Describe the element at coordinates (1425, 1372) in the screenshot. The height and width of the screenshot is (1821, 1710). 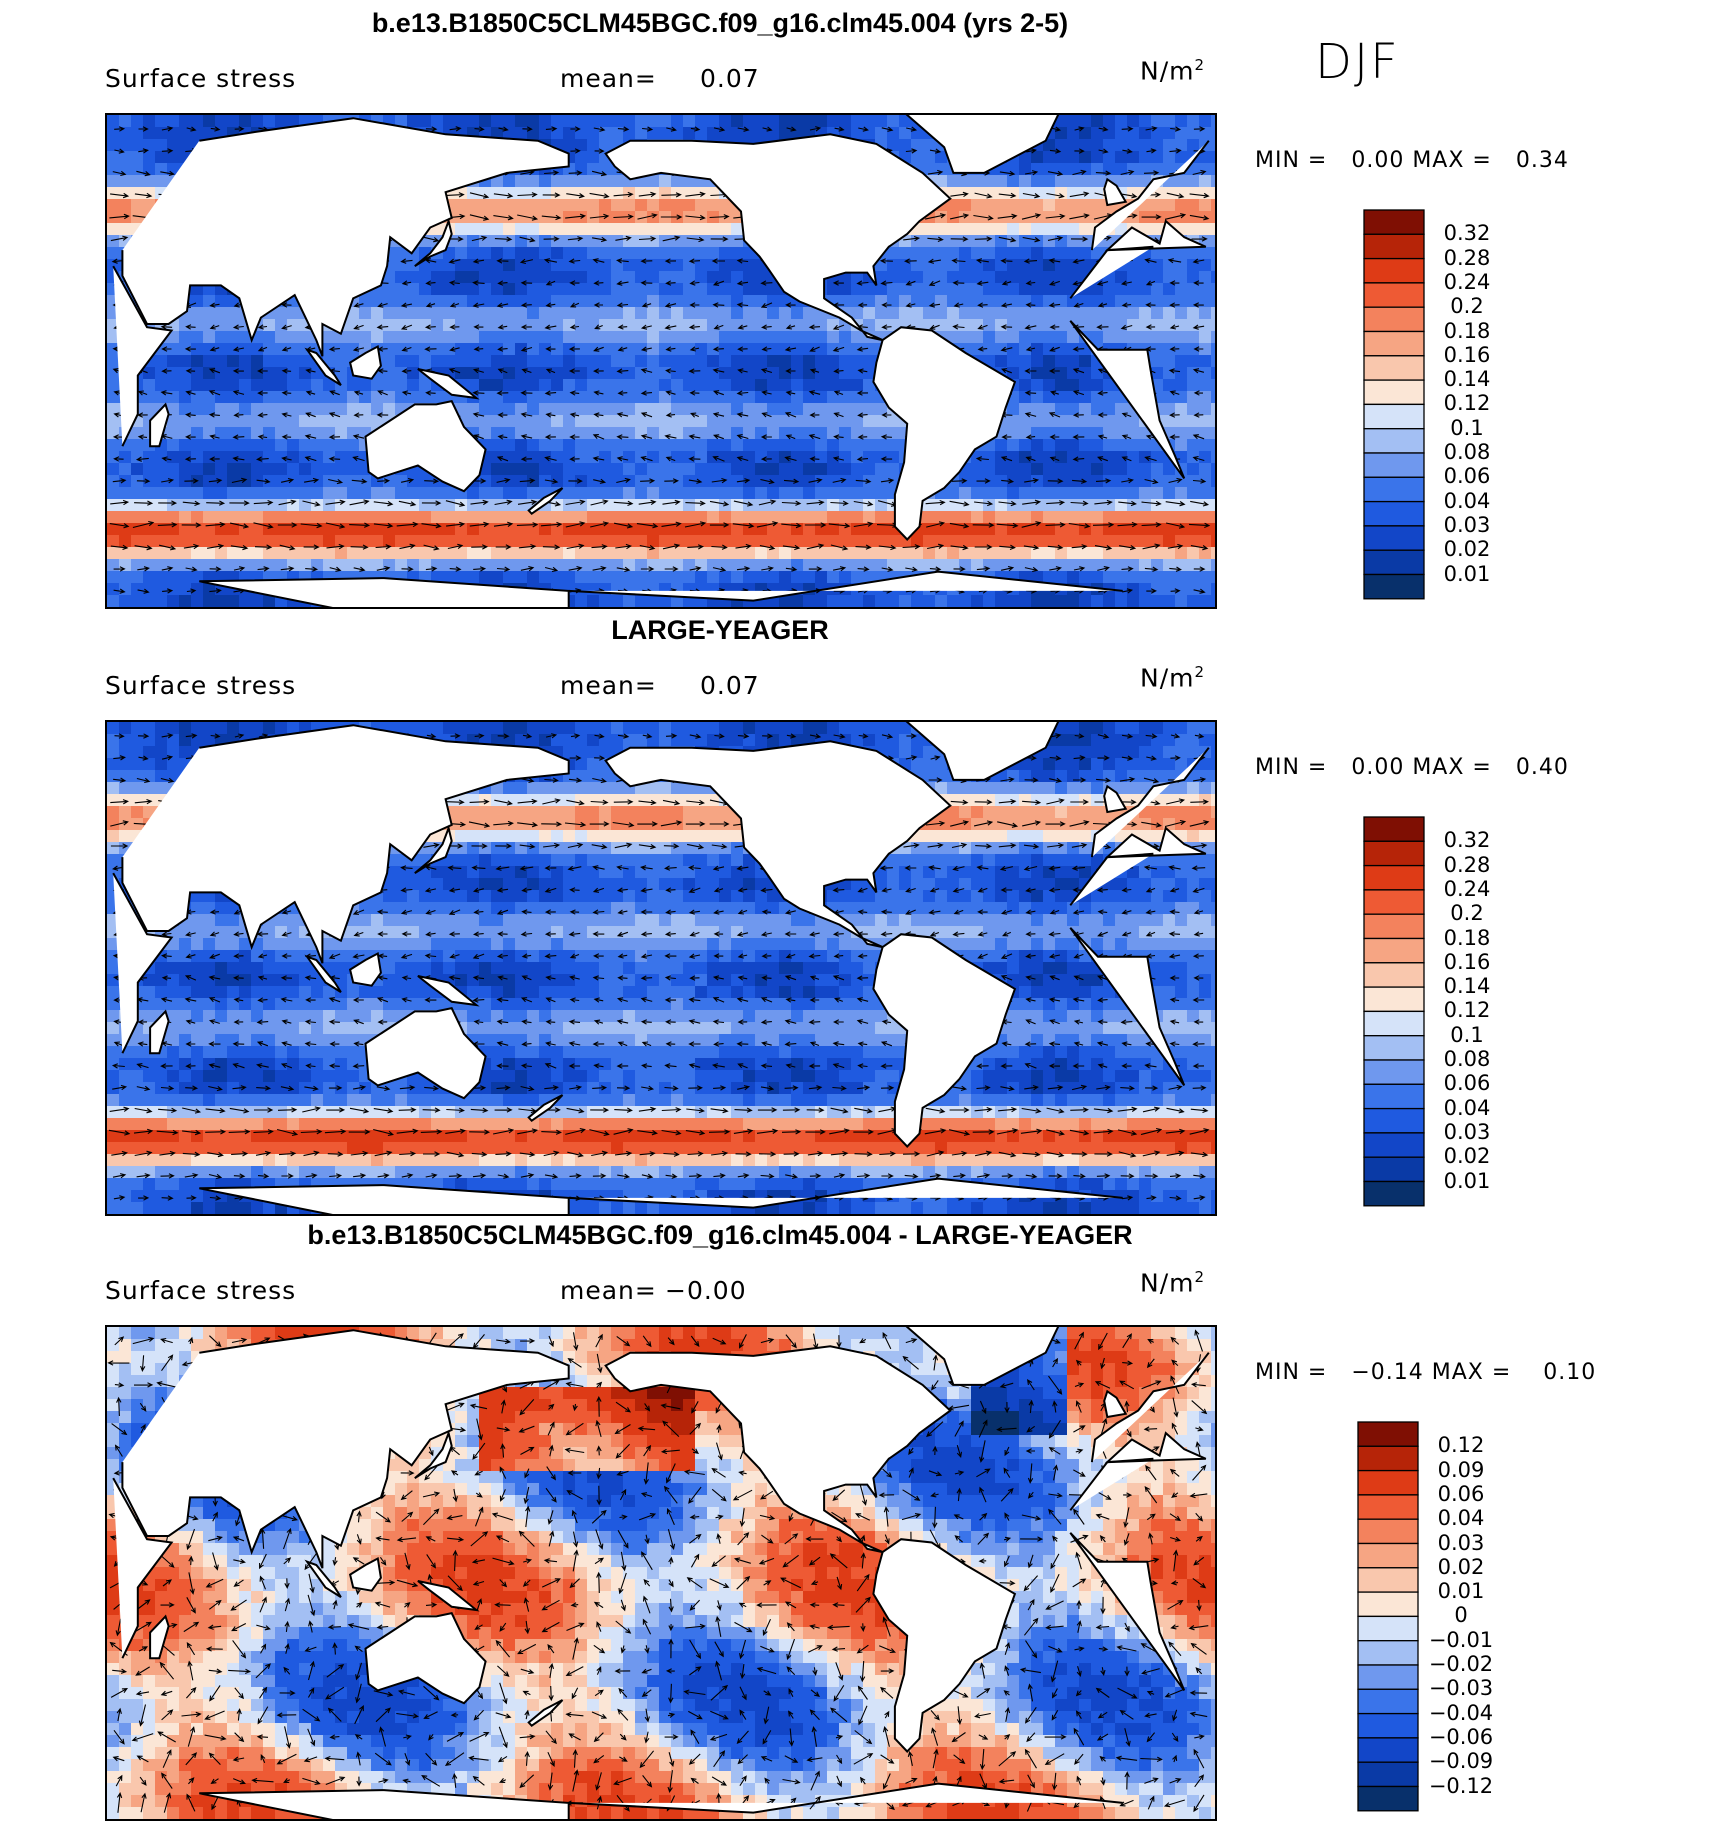
I see `min-max-readout: MIN = −0.14 MAX = 0.10` at that location.